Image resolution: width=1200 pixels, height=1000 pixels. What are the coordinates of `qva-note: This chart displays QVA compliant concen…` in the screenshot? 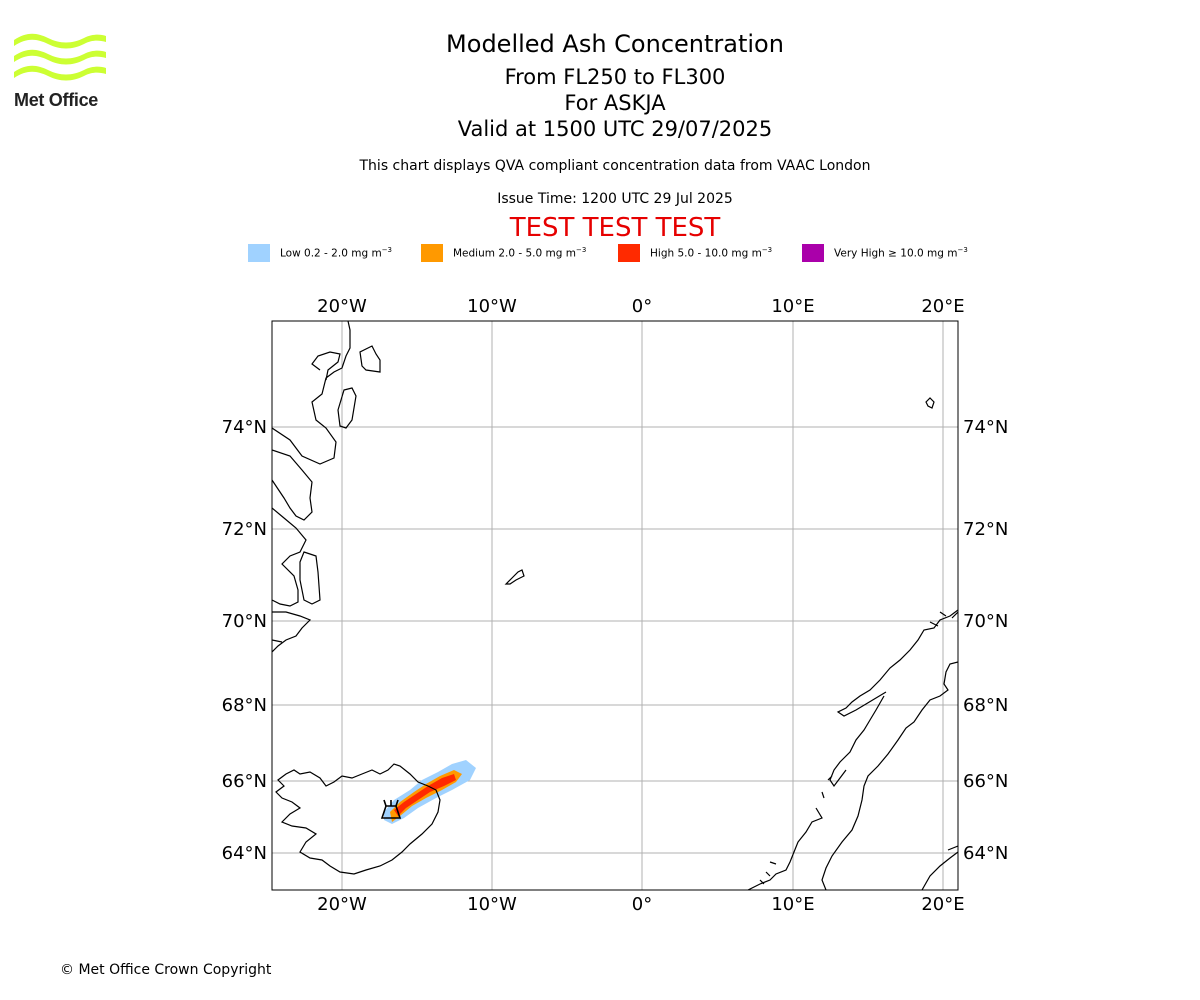 It's located at (615, 166).